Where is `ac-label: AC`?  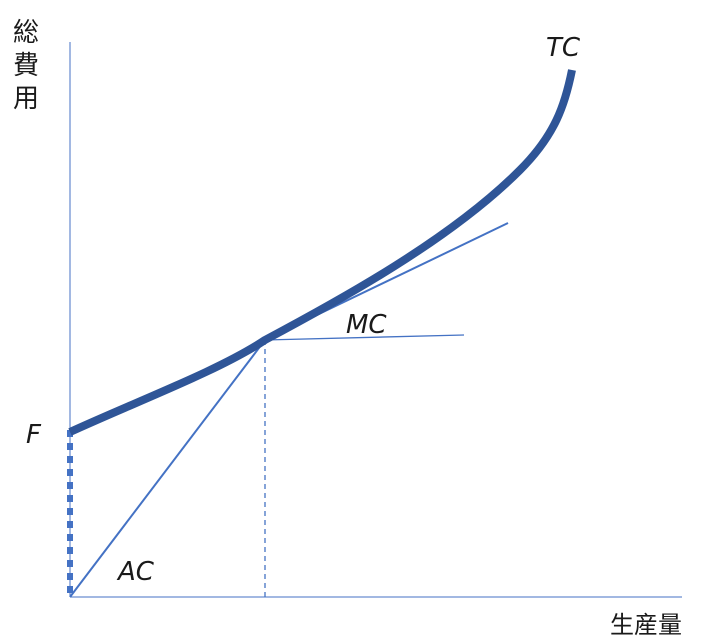
ac-label: AC is located at coordinates (135, 572).